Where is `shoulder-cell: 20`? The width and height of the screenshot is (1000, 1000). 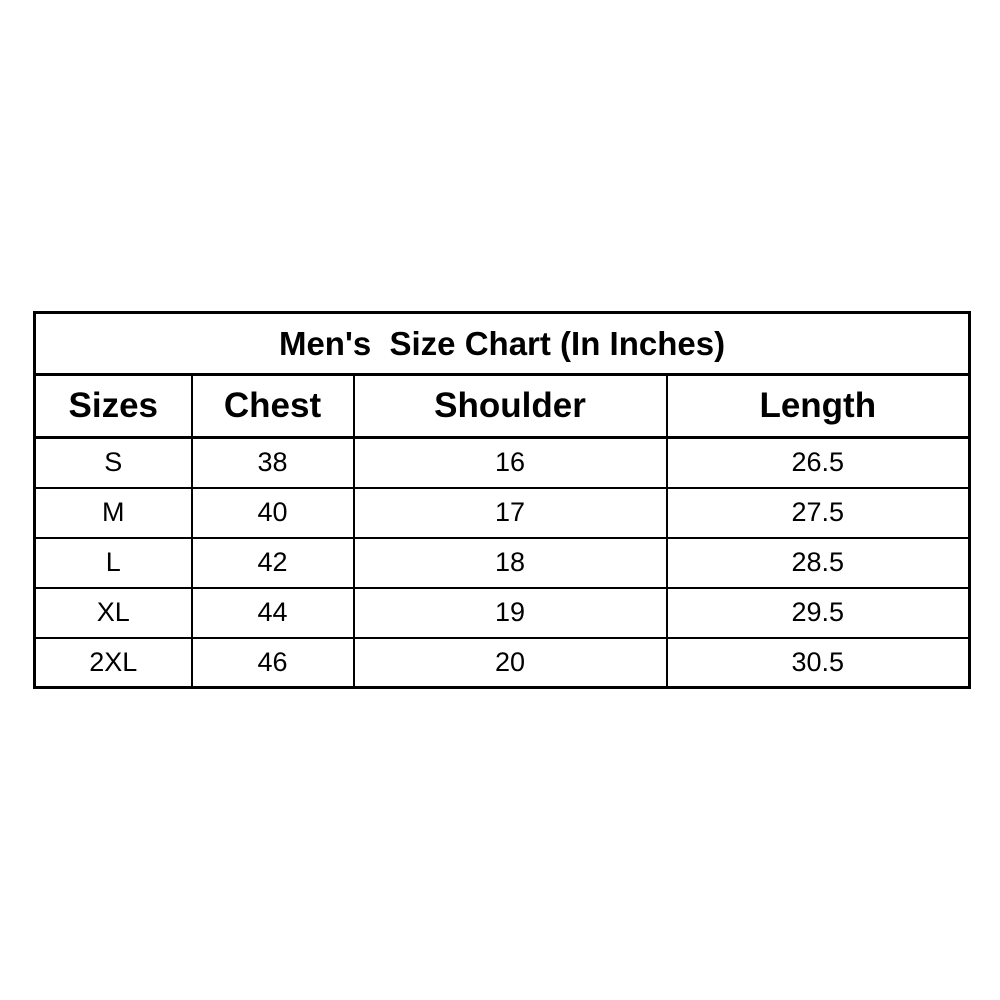
shoulder-cell: 20 is located at coordinates (510, 662).